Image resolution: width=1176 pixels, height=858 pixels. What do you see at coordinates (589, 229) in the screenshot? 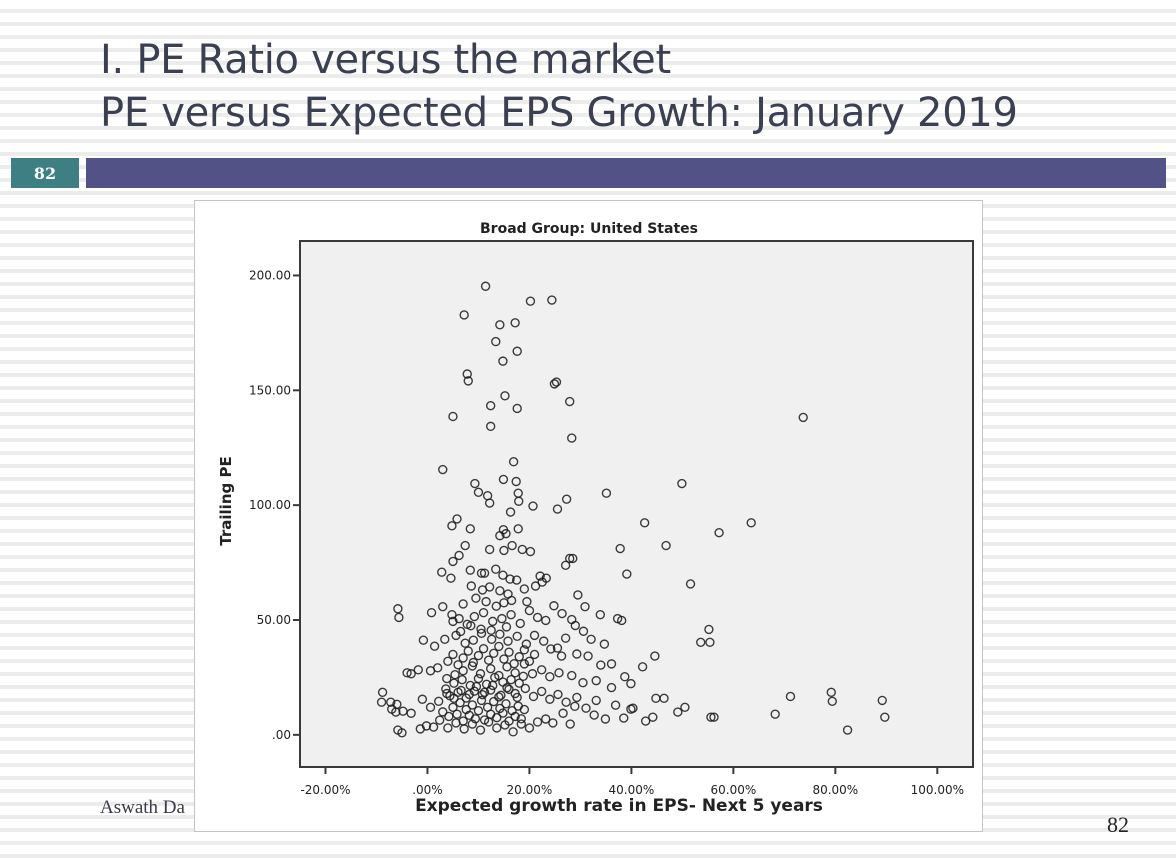
I see `chart-title: Broad Group: United States` at bounding box center [589, 229].